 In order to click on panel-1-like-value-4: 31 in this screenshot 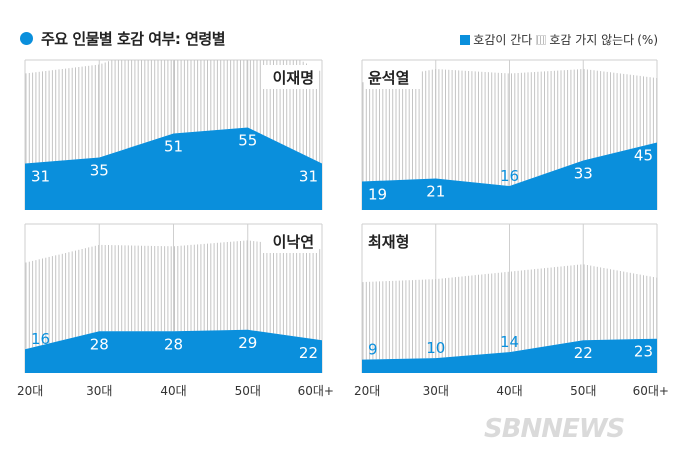, I will do `click(308, 177)`.